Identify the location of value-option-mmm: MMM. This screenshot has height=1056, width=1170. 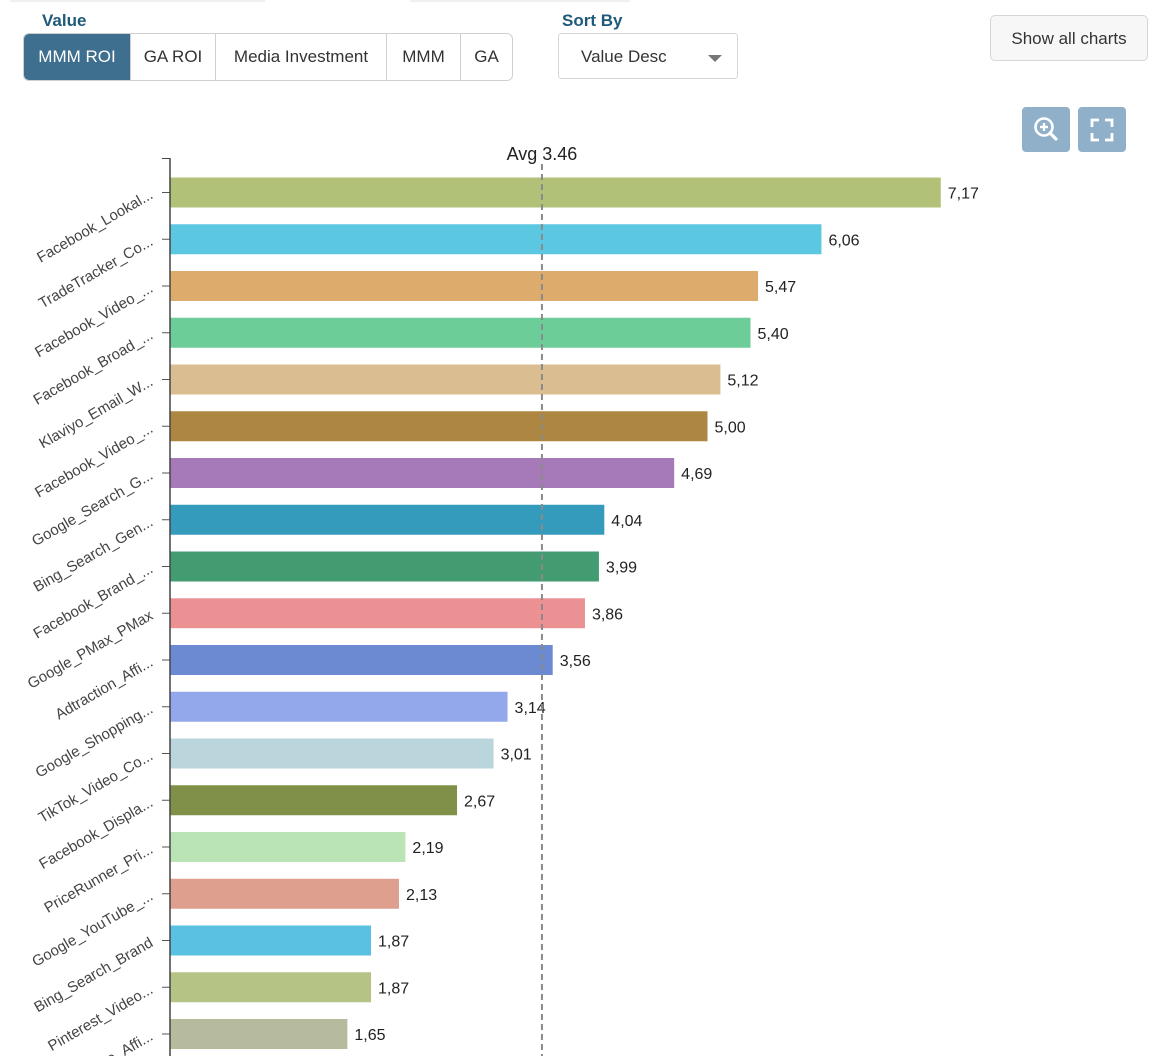
(424, 57).